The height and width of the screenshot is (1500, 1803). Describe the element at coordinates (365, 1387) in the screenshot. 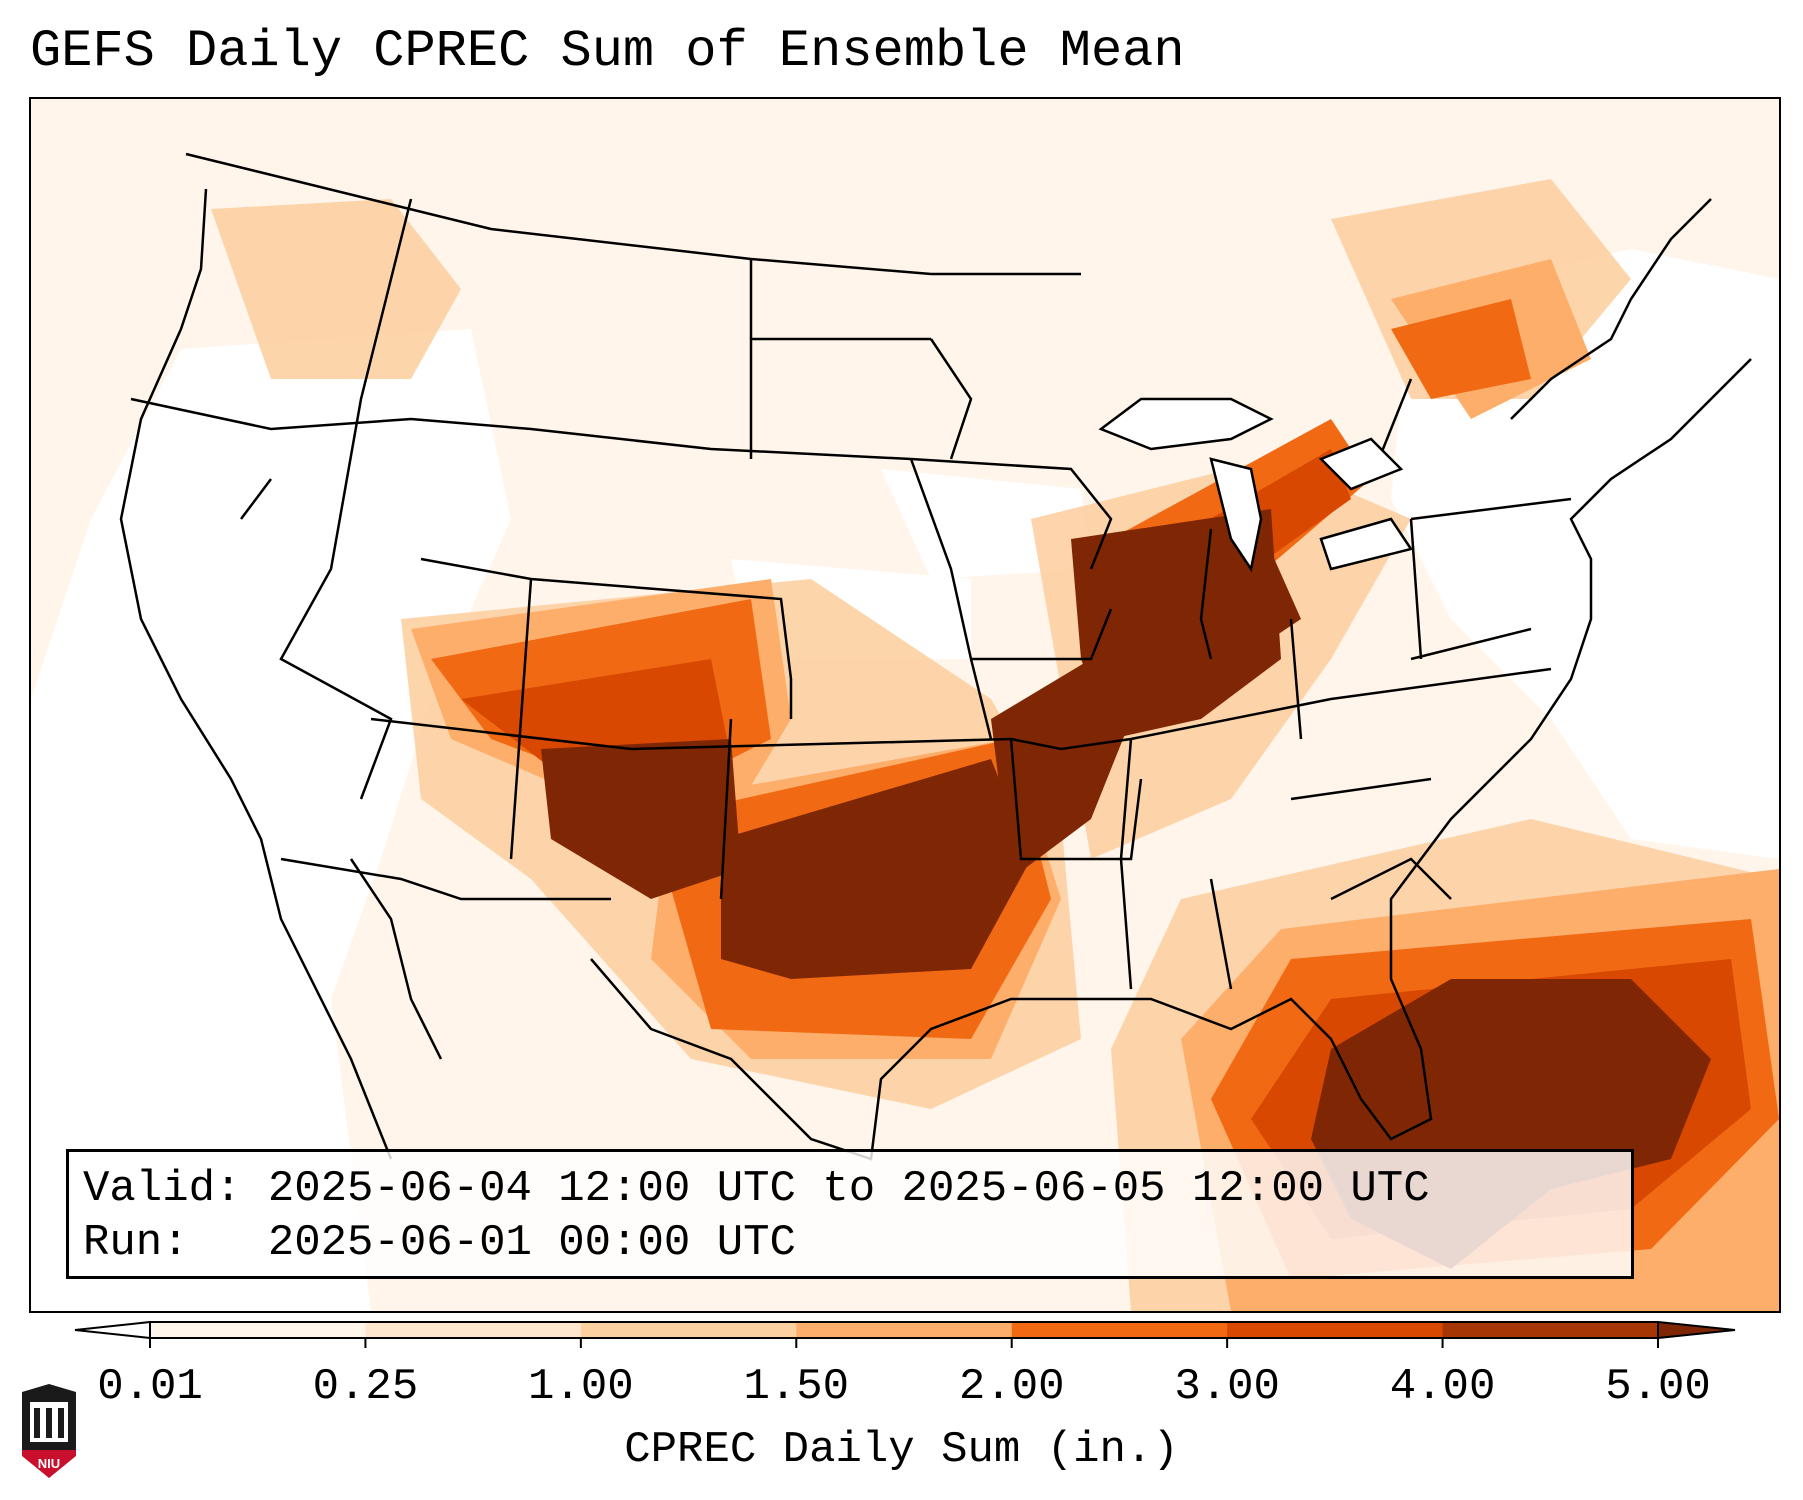

I see `colorbar-tick-label: 0.25` at that location.